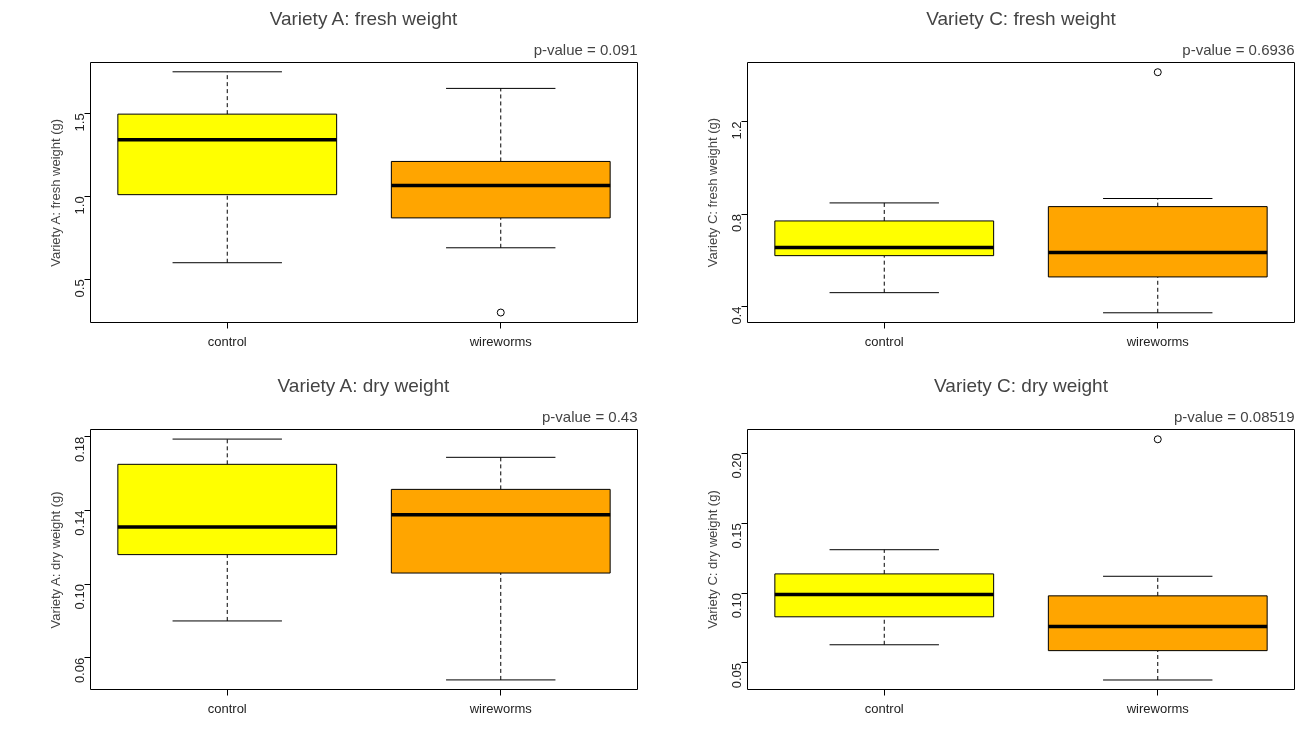 This screenshot has height=734, width=1314. I want to click on chart-title: Variety C: fresh weight, so click(1021, 18).